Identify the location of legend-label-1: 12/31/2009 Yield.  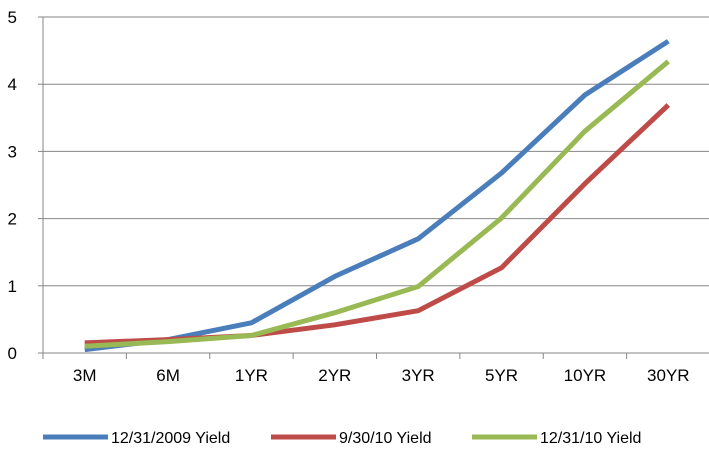
(170, 438).